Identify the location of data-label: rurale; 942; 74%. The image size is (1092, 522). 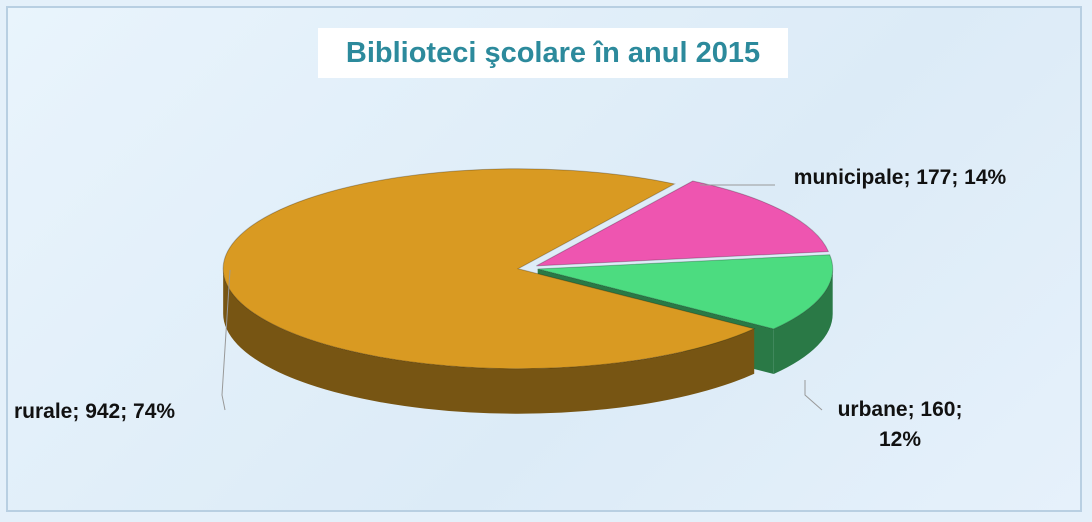
(95, 411).